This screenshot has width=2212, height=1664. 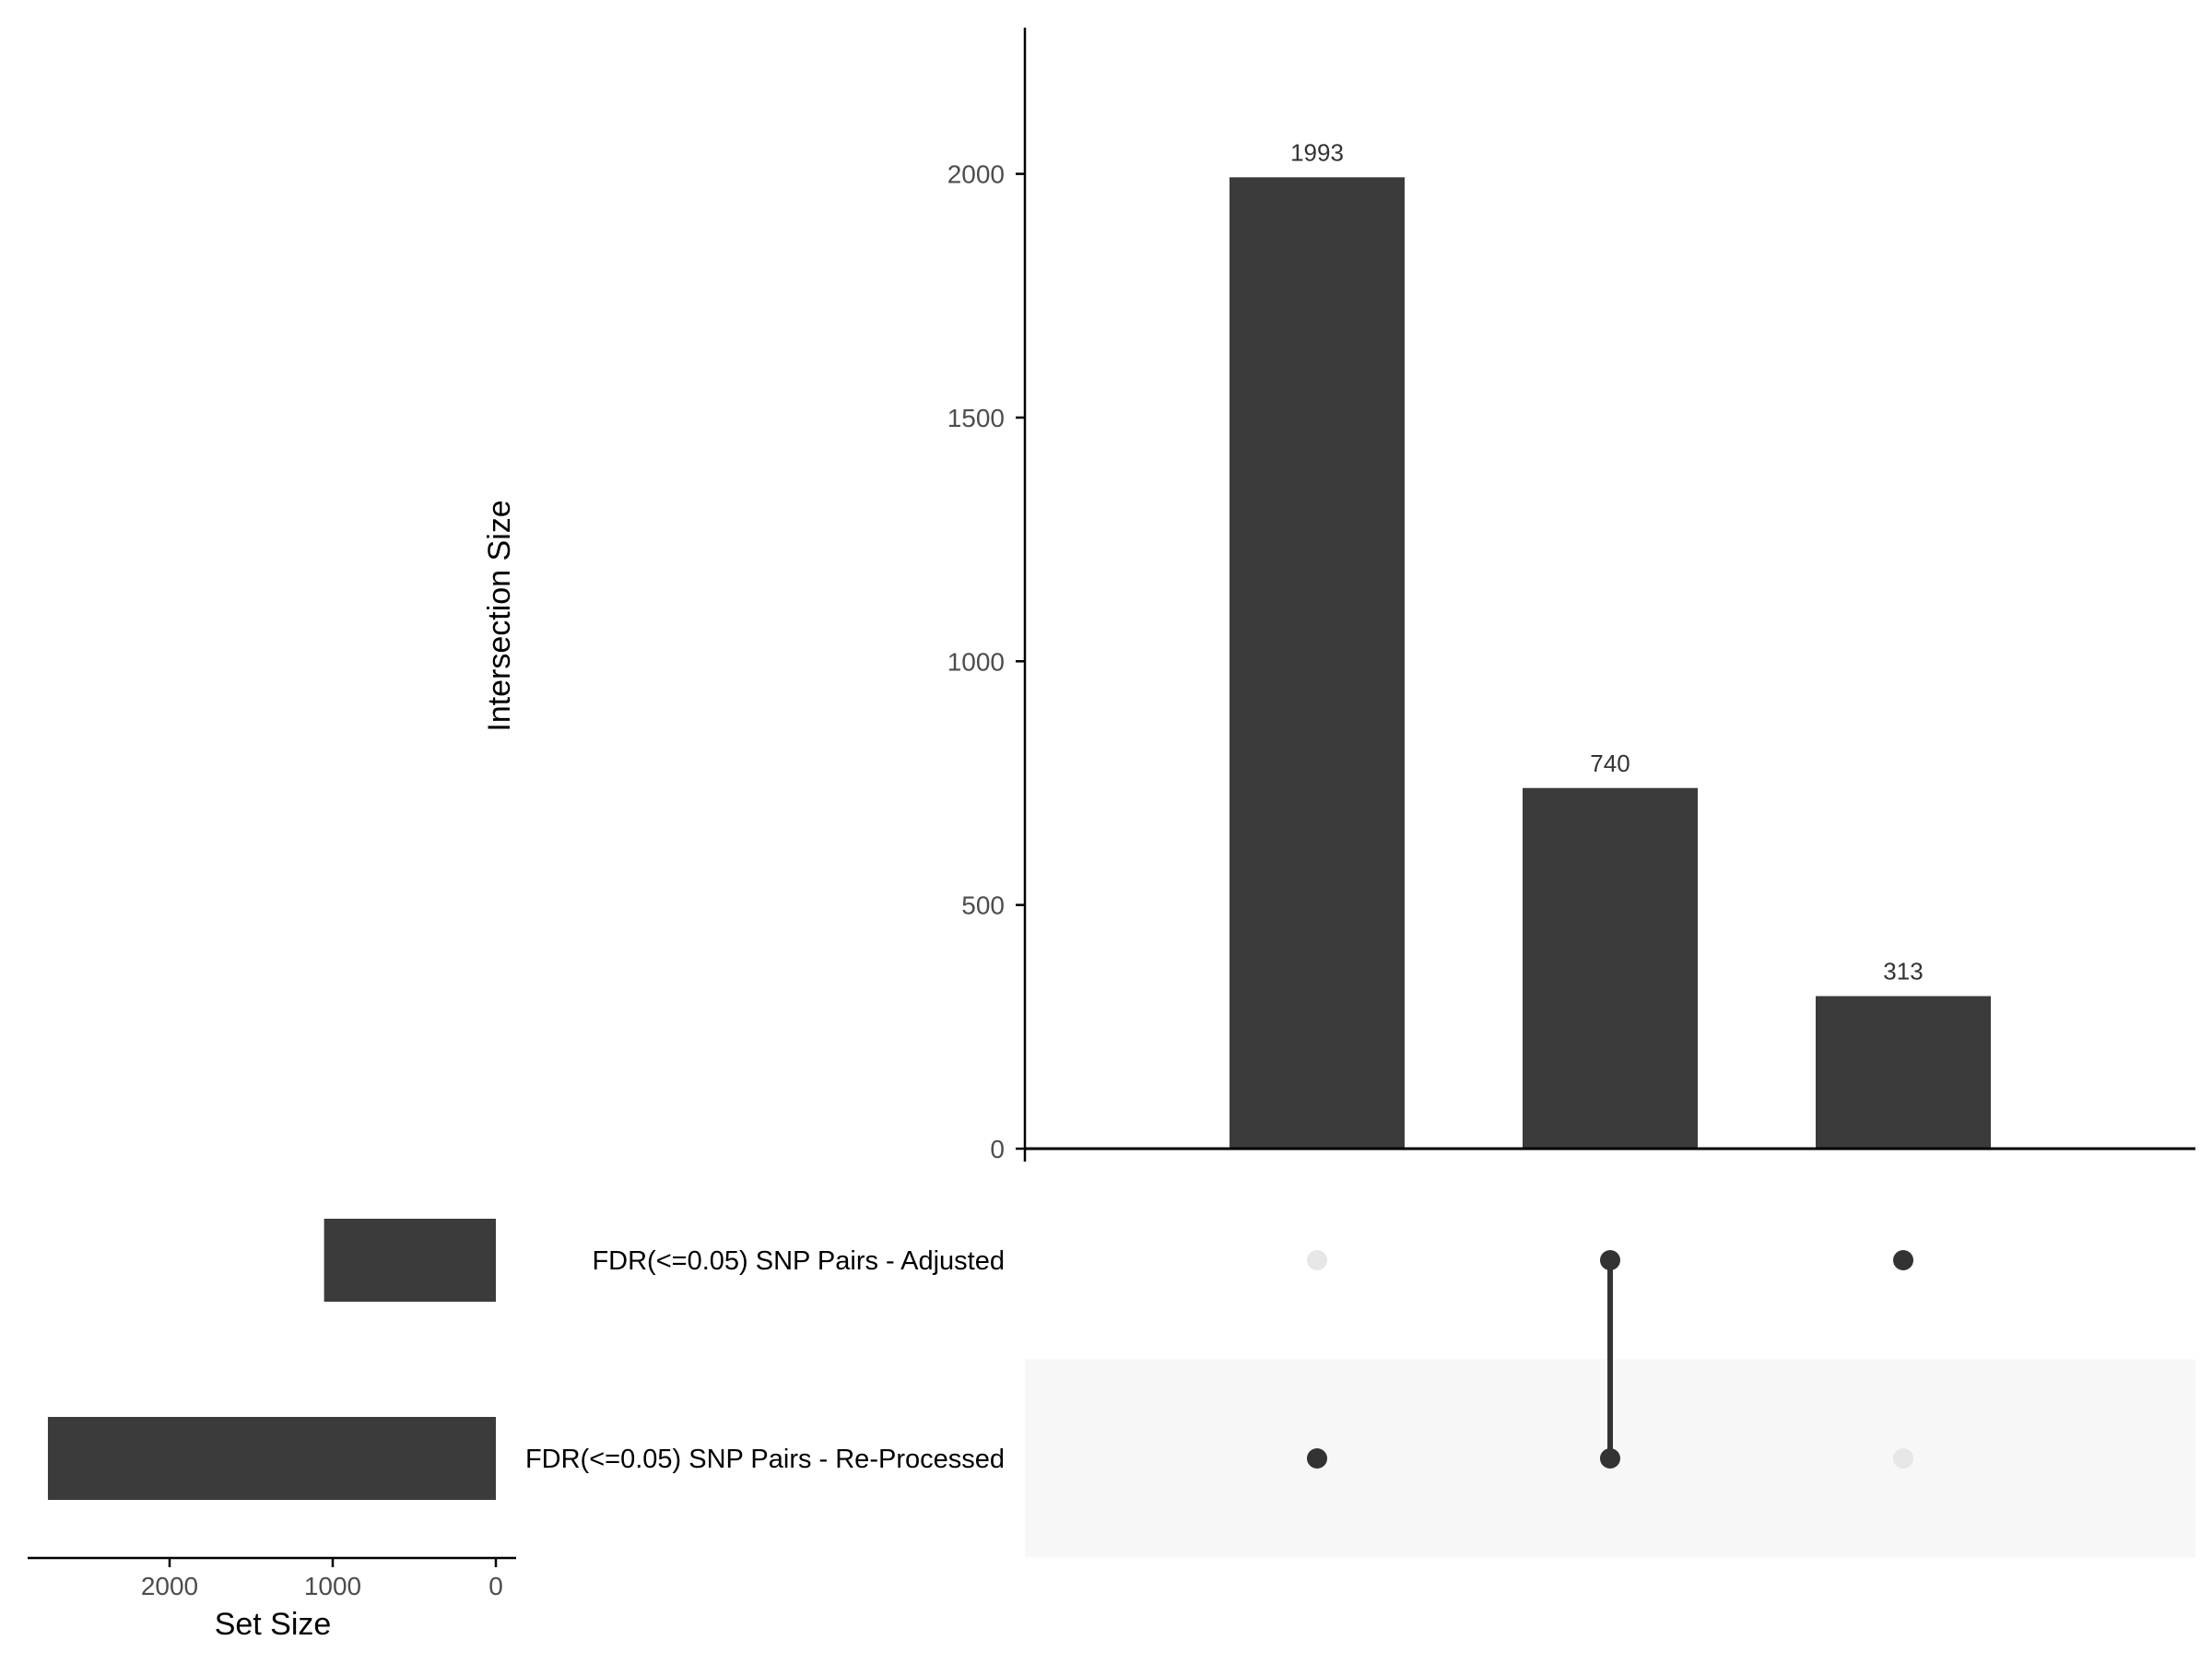 I want to click on y-tick-label: 2000, so click(x=976, y=174).